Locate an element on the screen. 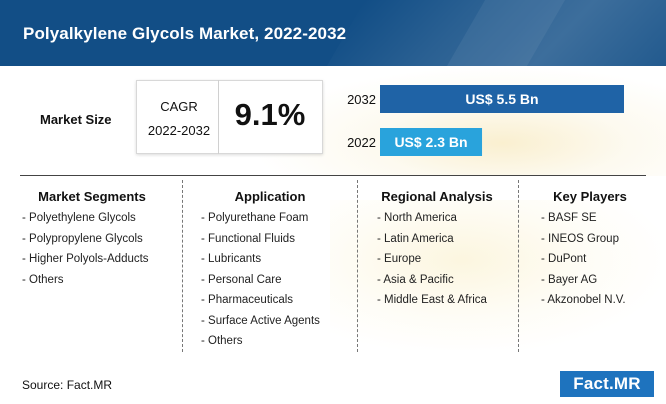  market-size-label: Market Size is located at coordinates (76, 119).